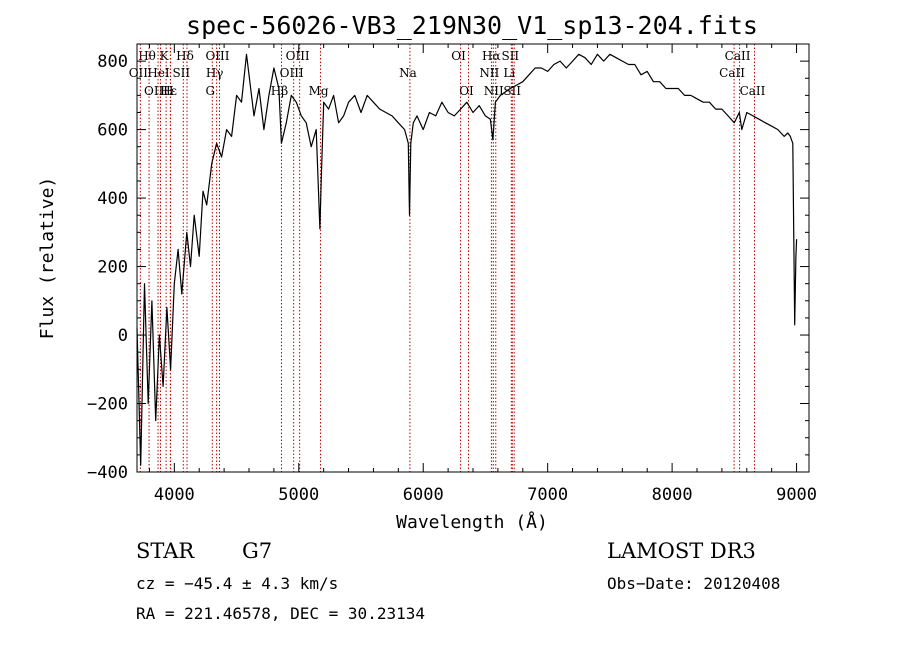  Describe the element at coordinates (472, 25) in the screenshot. I see `chart-title: spec-56026-VB3_219N30_V1_sp13-204.fits` at that location.